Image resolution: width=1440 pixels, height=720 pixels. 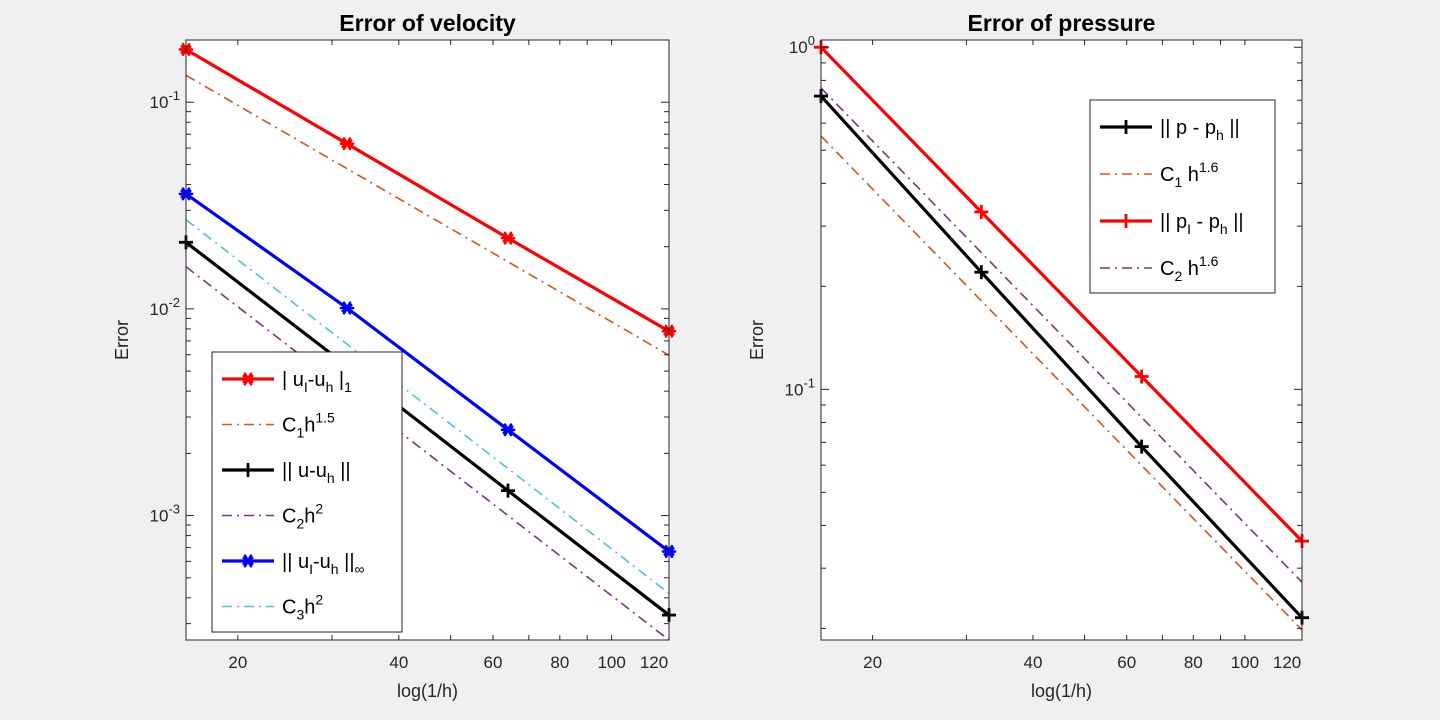 I want to click on chart-title: Error of pressure, so click(x=1062, y=23).